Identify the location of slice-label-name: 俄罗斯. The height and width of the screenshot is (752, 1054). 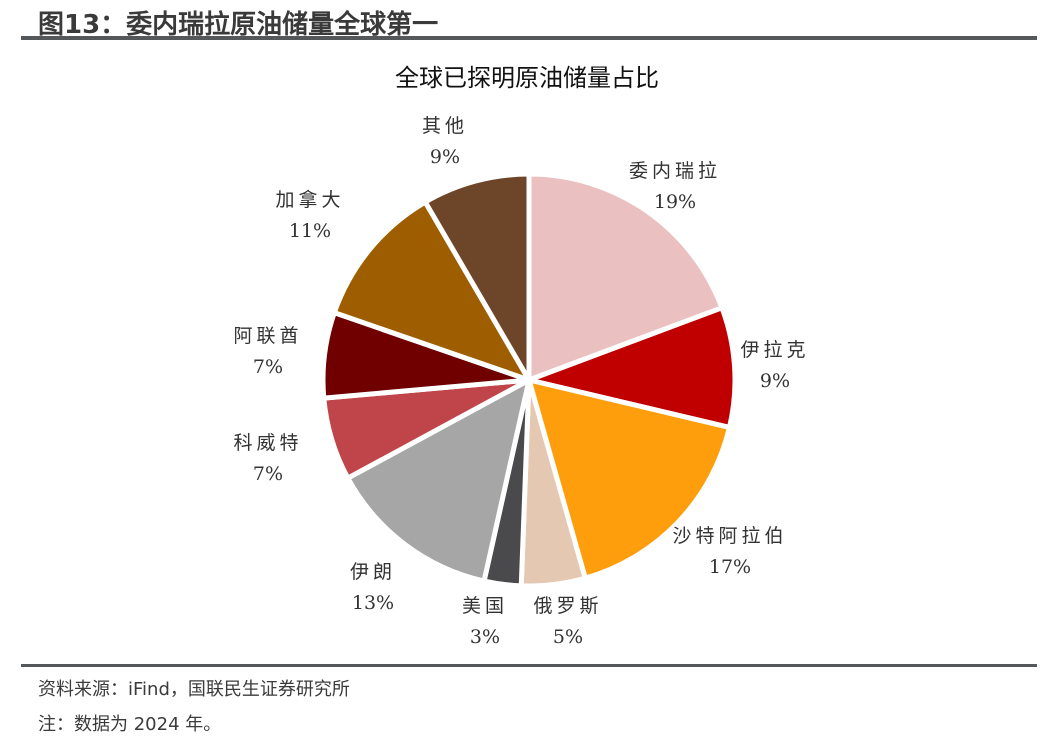
(568, 606).